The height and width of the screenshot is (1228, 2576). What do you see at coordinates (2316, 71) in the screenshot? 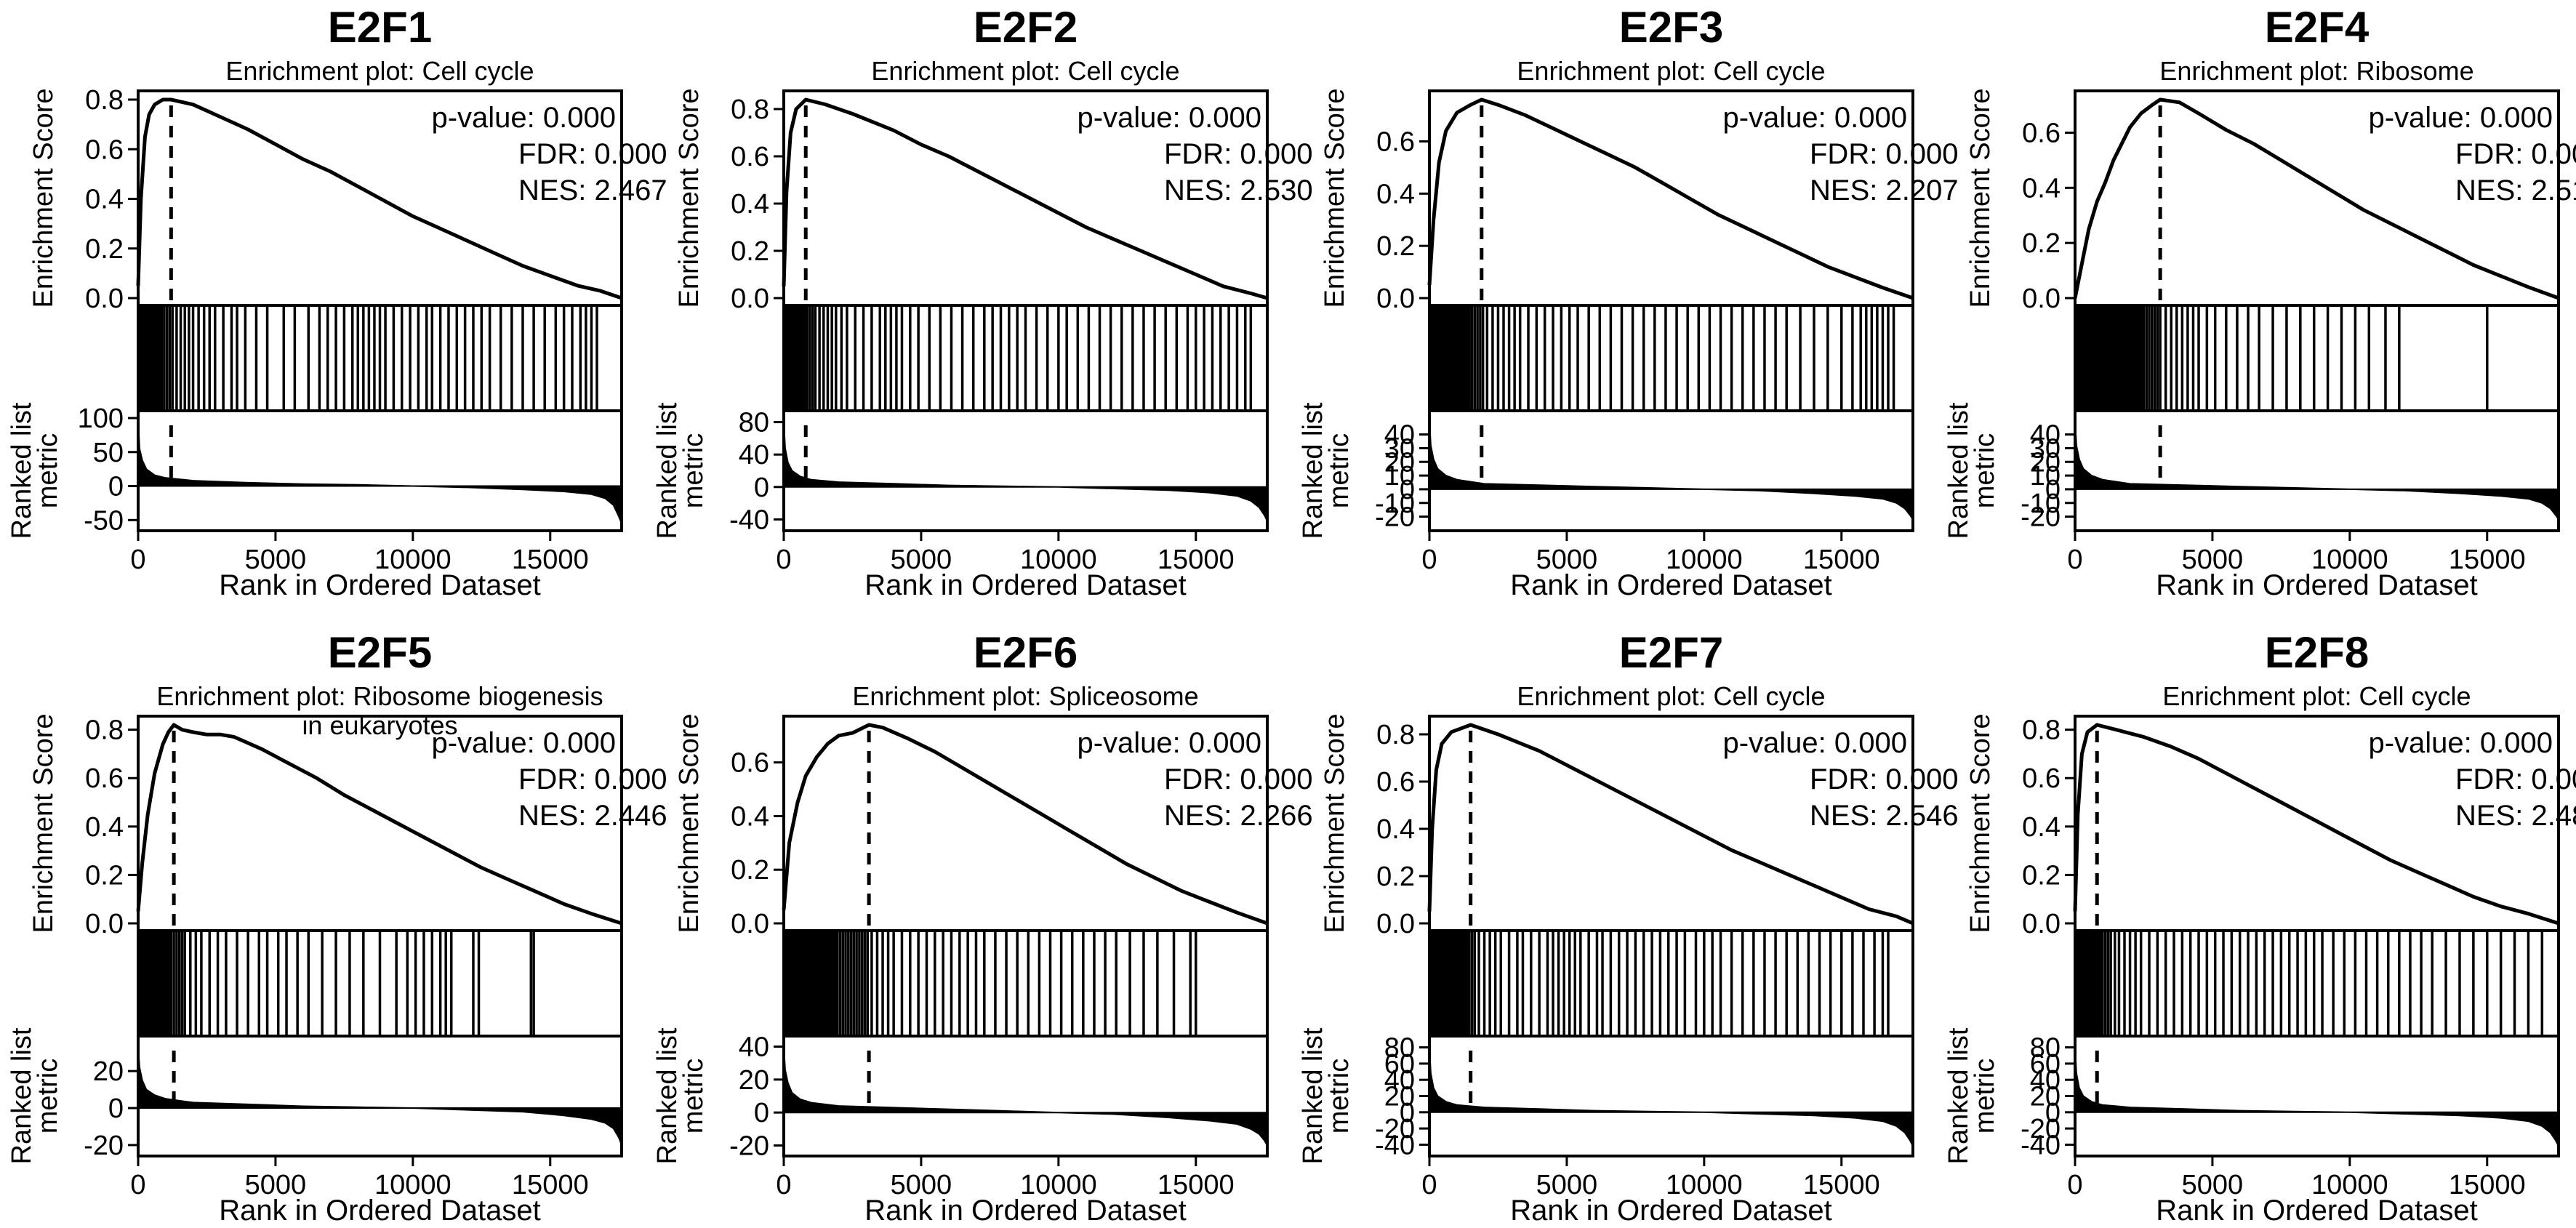
I see `panel-subtitle: Enrichment plot: Ribosome` at bounding box center [2316, 71].